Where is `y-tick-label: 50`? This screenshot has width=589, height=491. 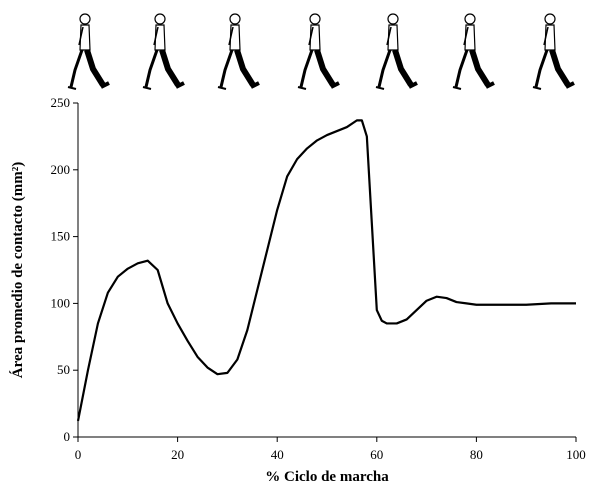 y-tick-label: 50 is located at coordinates (63, 369).